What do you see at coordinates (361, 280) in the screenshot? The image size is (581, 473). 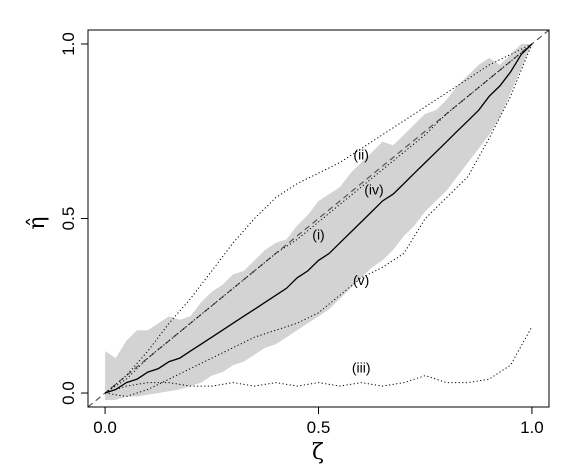 I see `series-label-5: (v)` at bounding box center [361, 280].